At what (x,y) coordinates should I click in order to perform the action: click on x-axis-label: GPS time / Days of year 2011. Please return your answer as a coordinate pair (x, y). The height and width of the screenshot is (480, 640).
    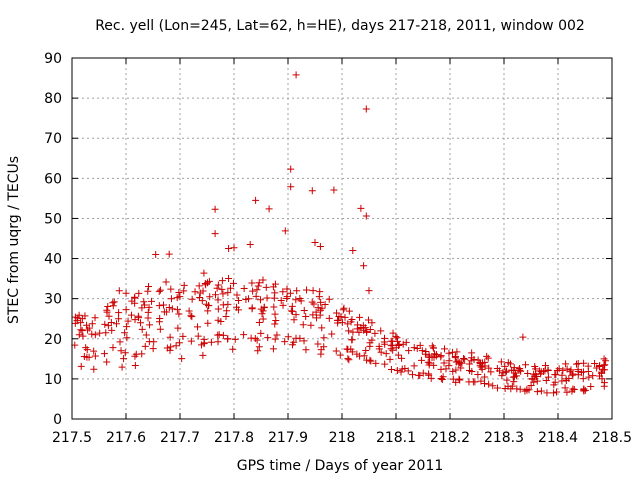
    Looking at the image, I should click on (340, 466).